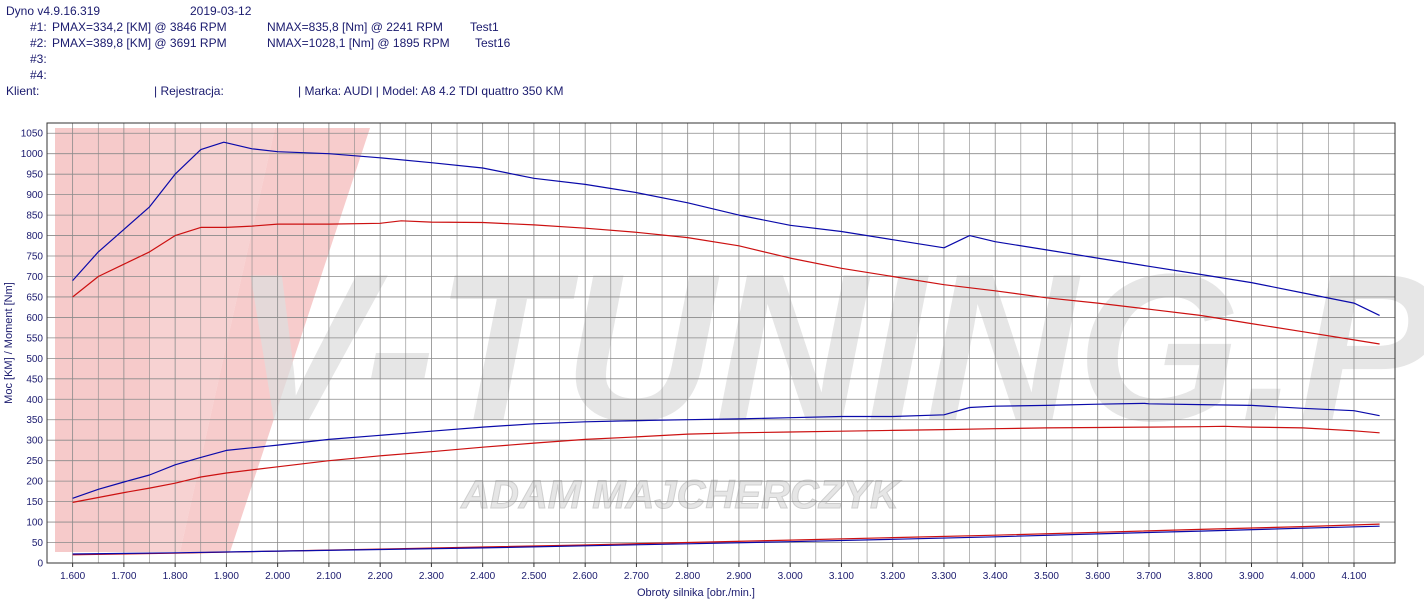  I want to click on x-tick-label: 2.700, so click(636, 576).